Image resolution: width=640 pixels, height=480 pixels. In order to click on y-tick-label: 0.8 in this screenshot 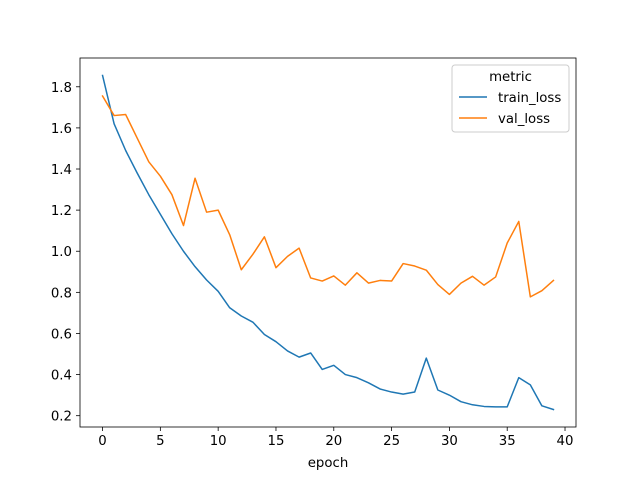, I will do `click(61, 293)`.